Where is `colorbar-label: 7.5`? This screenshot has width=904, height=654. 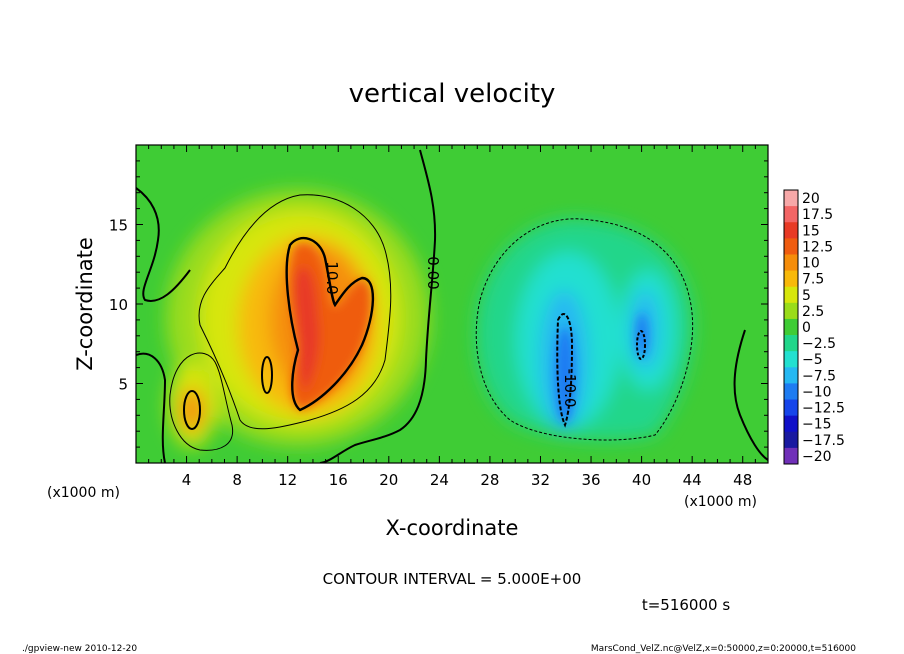 colorbar-label: 7.5 is located at coordinates (813, 280).